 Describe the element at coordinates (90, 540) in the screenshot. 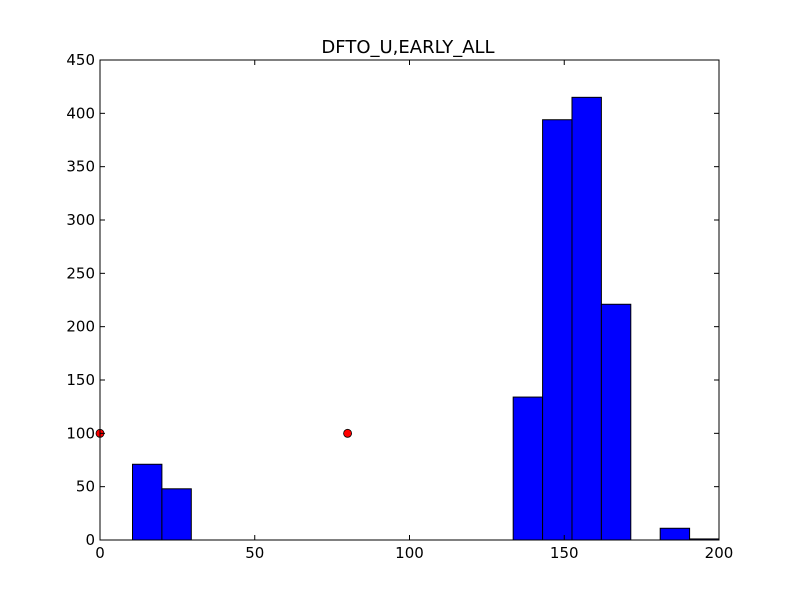

I see `y-tick-label-0: 0` at that location.